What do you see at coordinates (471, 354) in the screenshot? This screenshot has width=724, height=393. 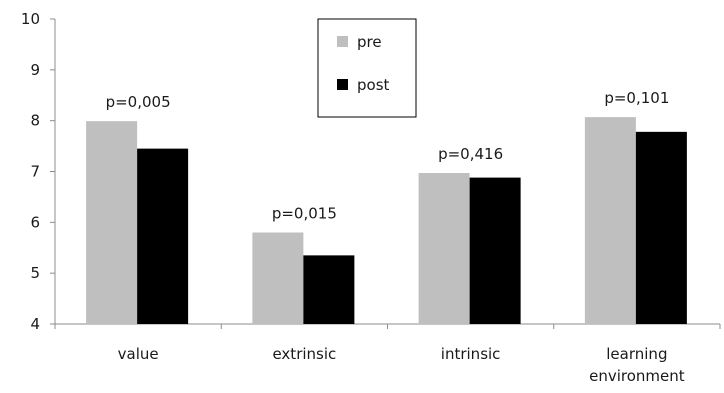 I see `x-category-label: intrinsic` at bounding box center [471, 354].